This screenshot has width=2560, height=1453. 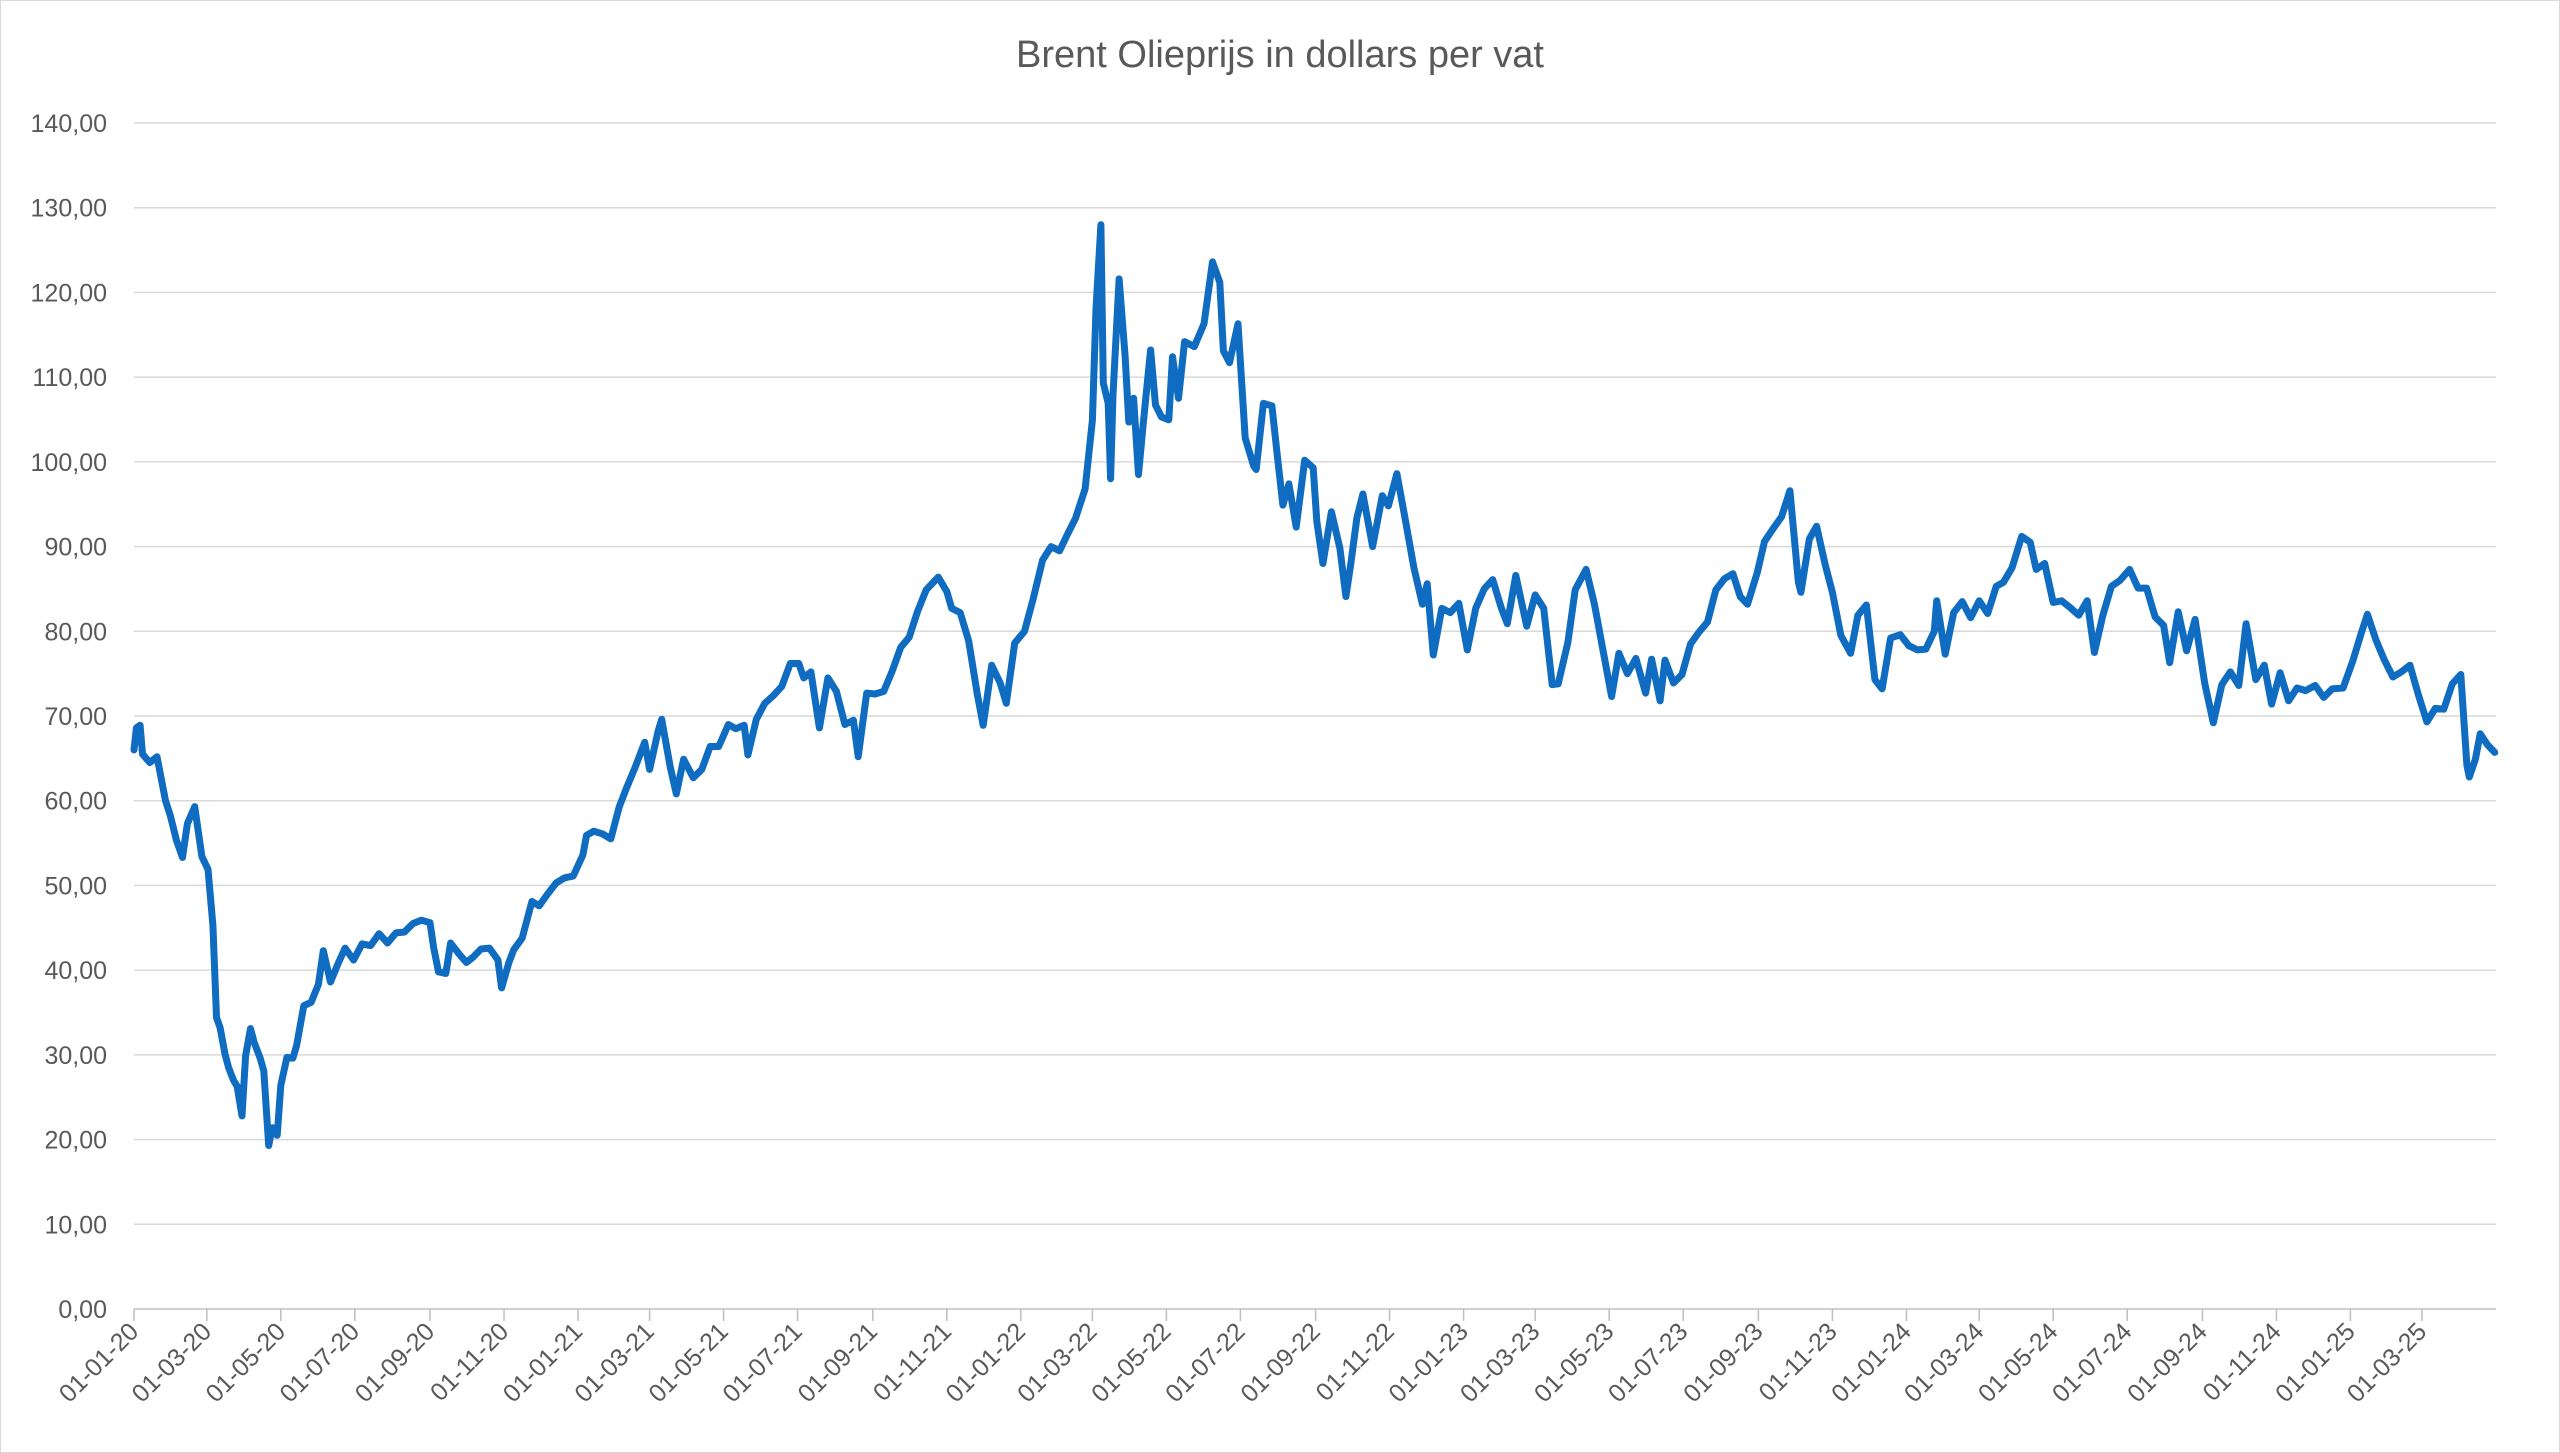 I want to click on x-tick-label: 01-05-22, so click(x=1131, y=1362).